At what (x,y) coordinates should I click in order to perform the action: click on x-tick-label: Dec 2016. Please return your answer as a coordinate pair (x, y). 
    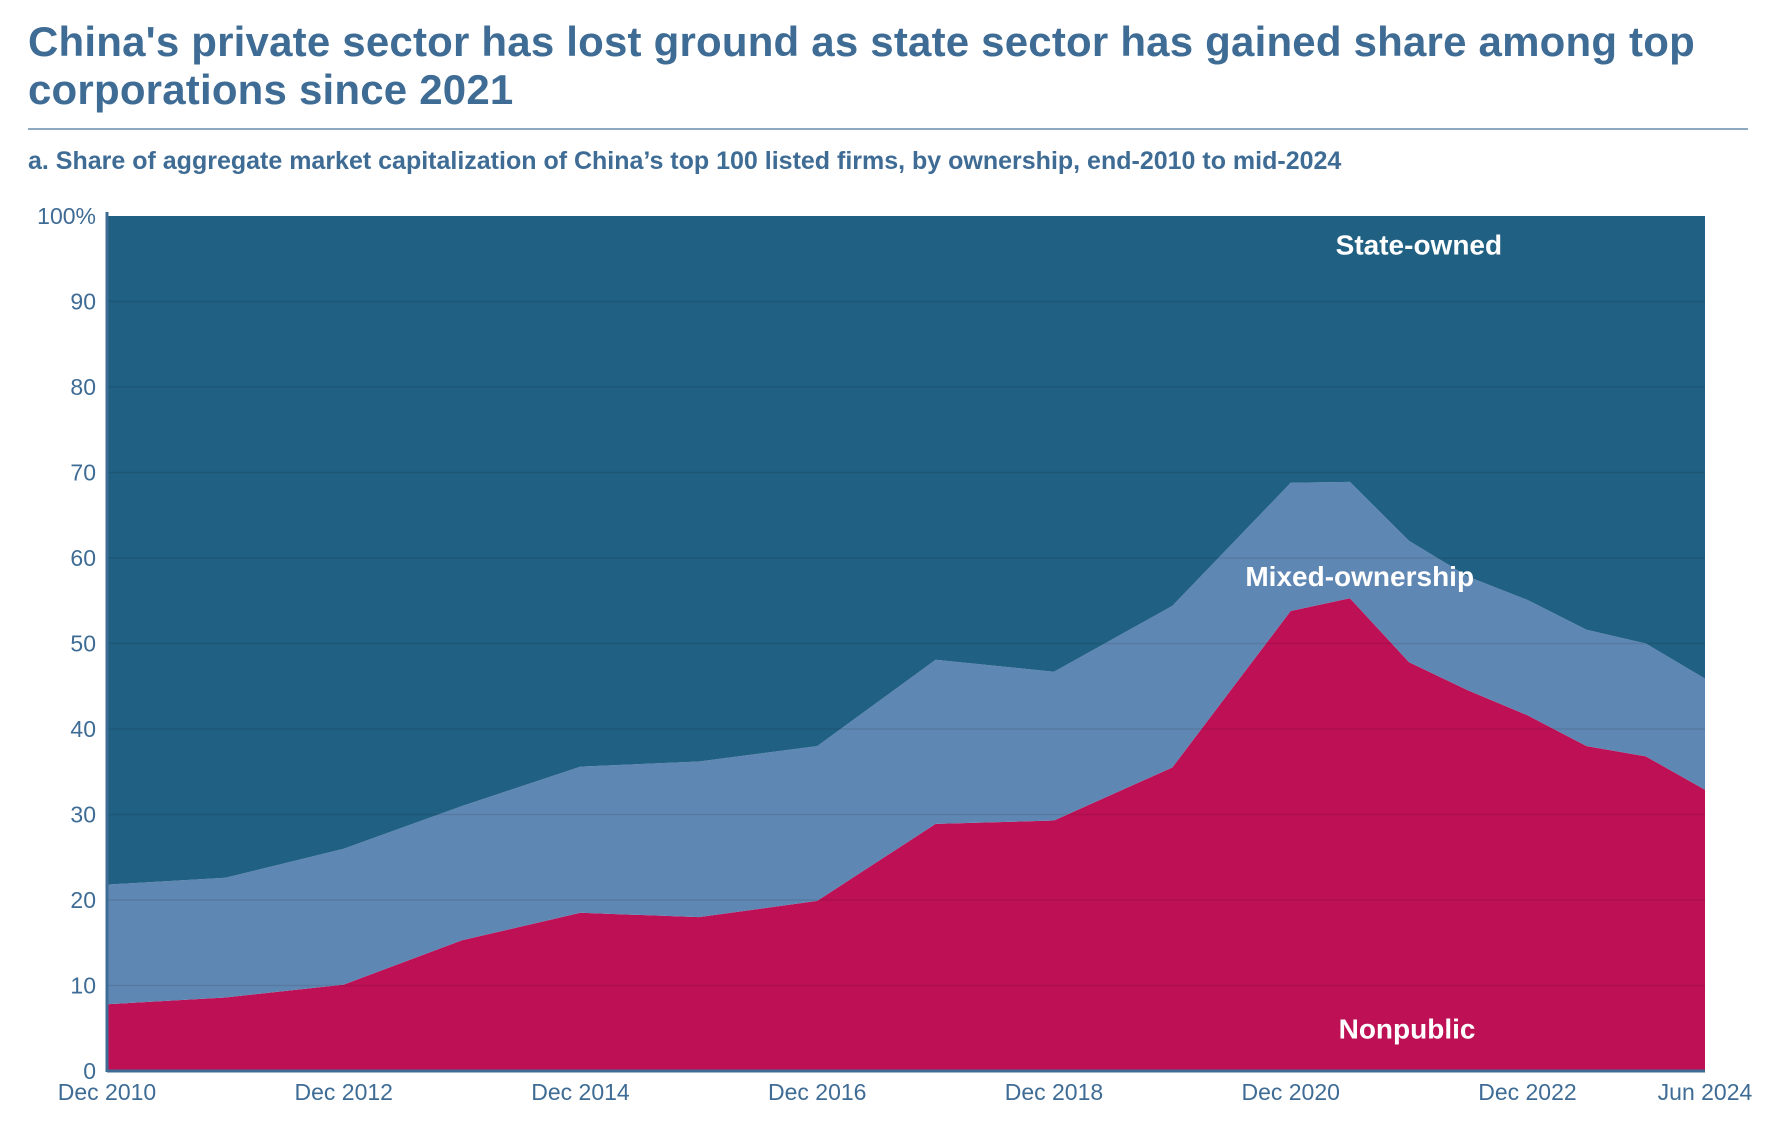
    Looking at the image, I should click on (817, 1092).